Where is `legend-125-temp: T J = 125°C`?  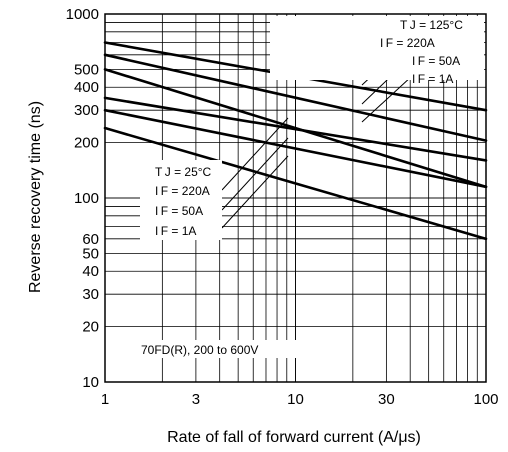
legend-125-temp: T J = 125°C is located at coordinates (431, 25).